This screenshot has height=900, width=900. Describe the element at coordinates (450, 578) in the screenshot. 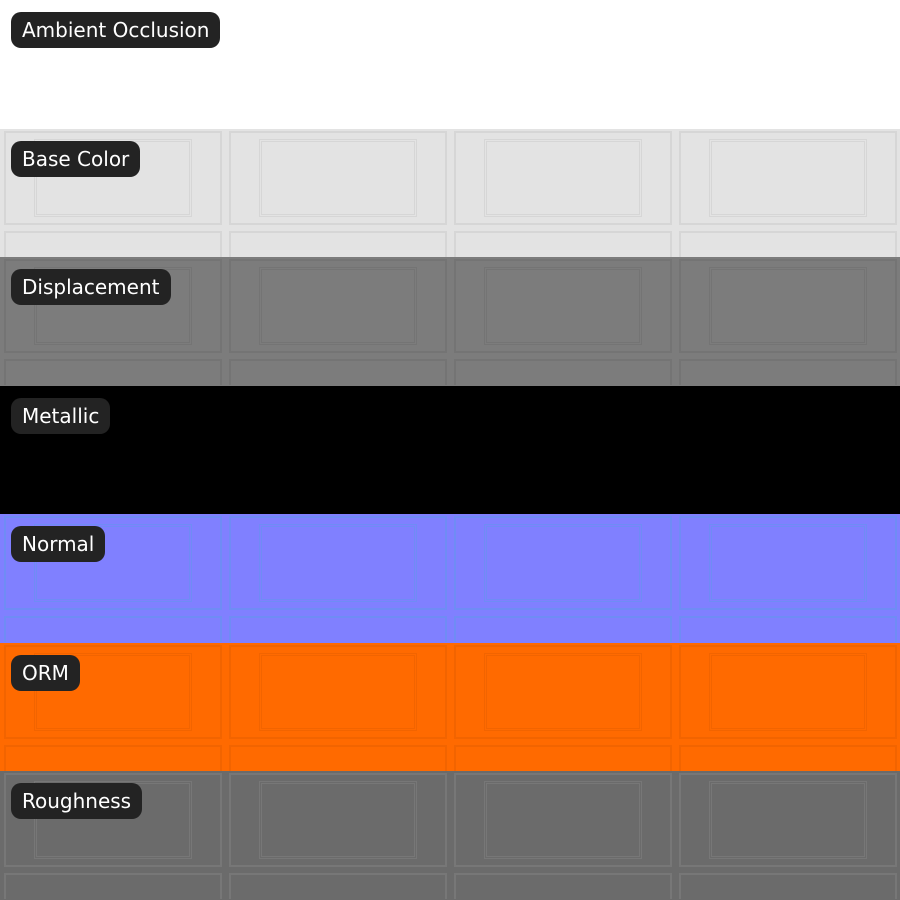

I see `texture-map-normal: Normal` at that location.